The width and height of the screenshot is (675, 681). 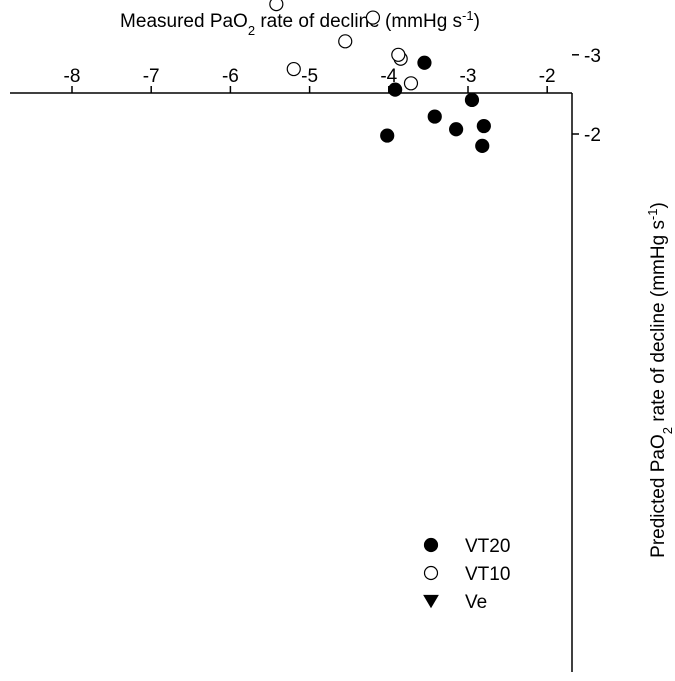 I want to click on legend-label-vt20: VT20, so click(x=487, y=546).